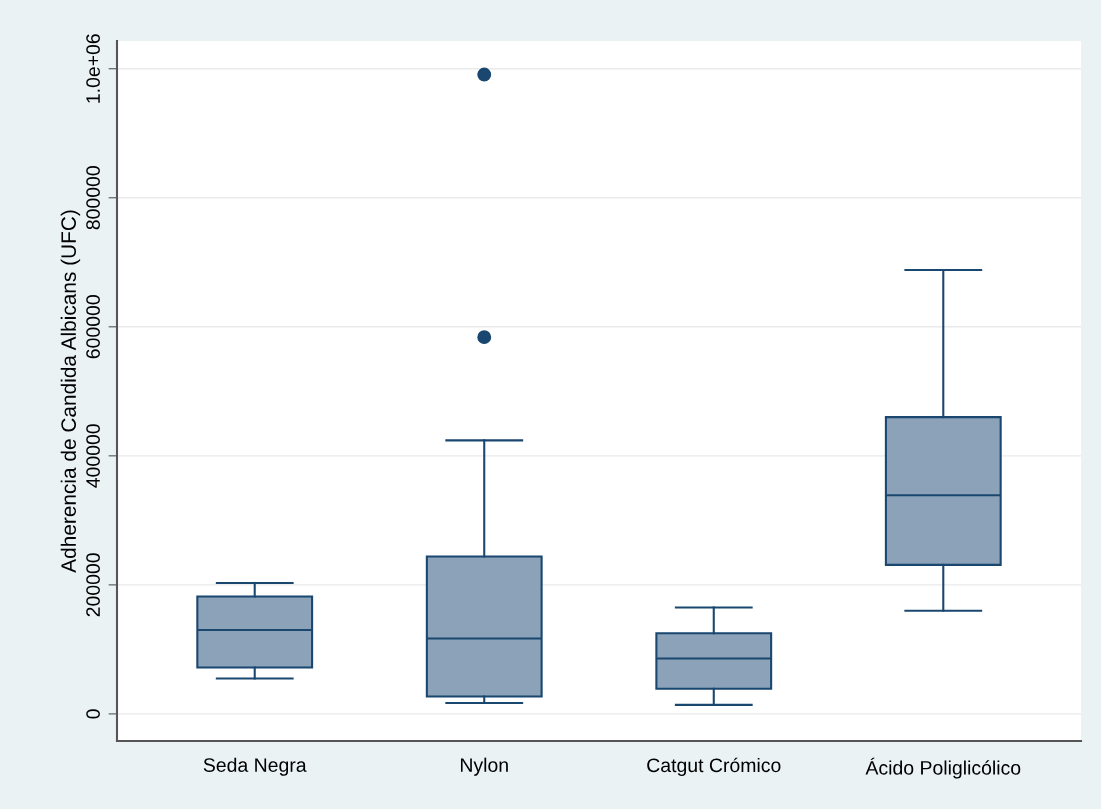 The width and height of the screenshot is (1101, 809). I want to click on y-tick-label: 400000, so click(93, 456).